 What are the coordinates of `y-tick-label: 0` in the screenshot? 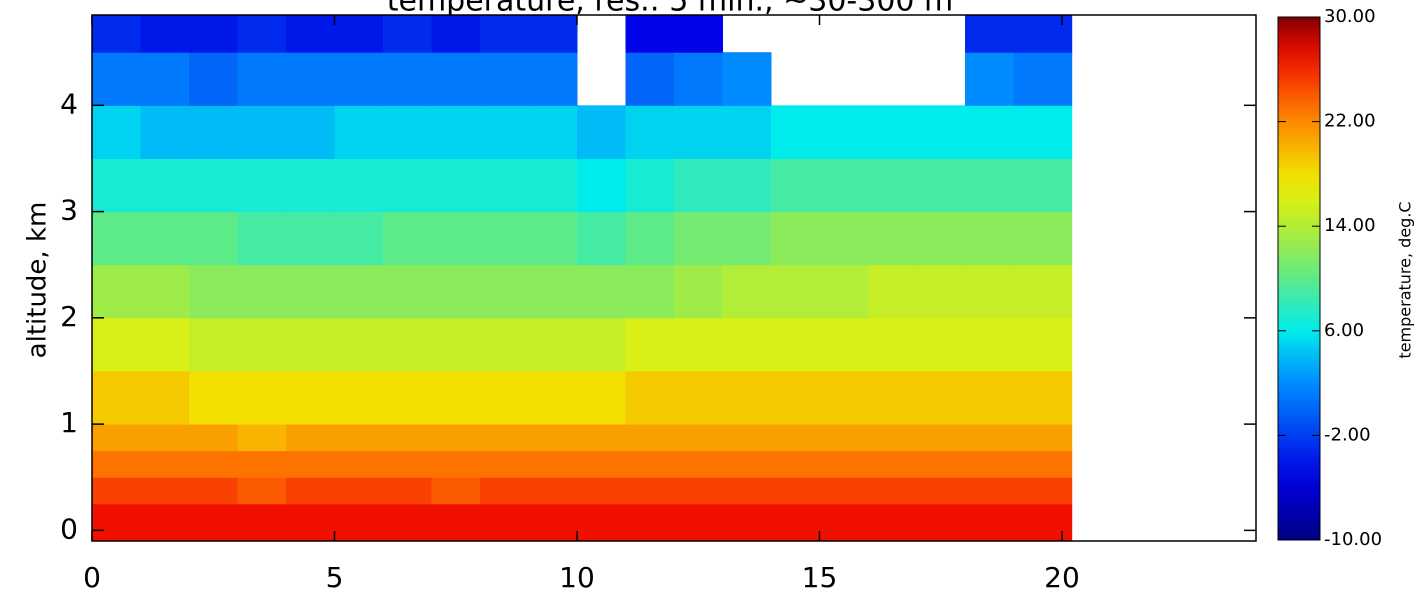 It's located at (69, 528).